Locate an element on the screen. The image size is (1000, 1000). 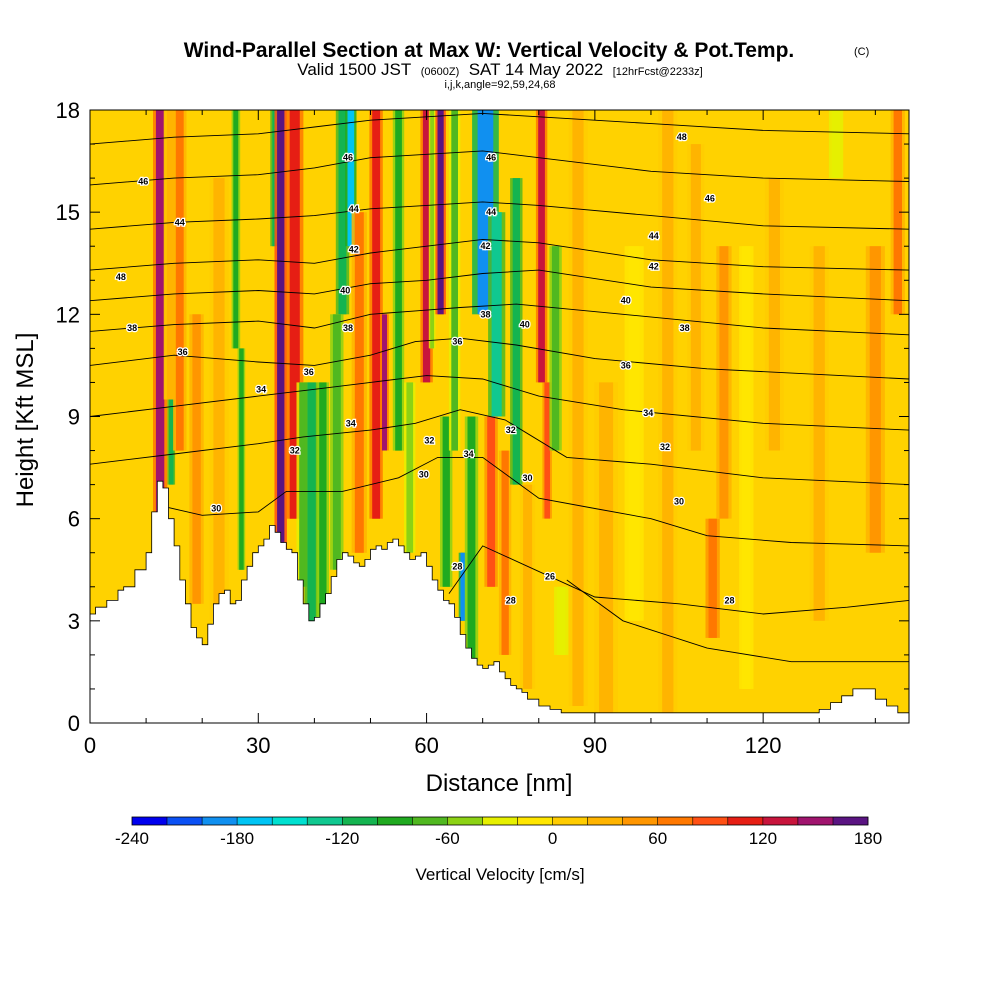
contour-label: 48 is located at coordinates (121, 277).